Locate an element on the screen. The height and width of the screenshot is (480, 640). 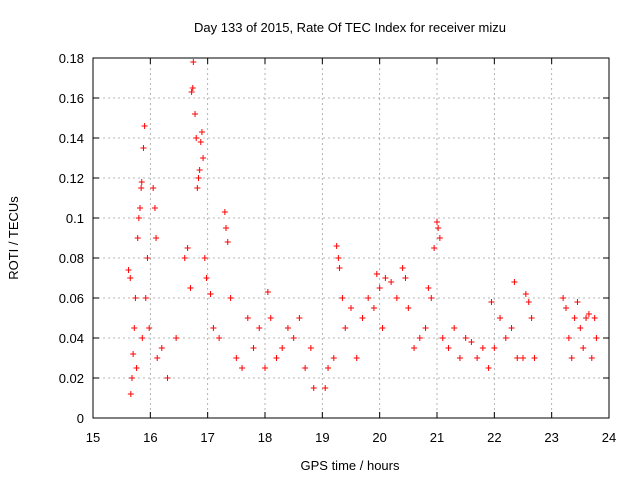
x-tick-label: 22 is located at coordinates (494, 437).